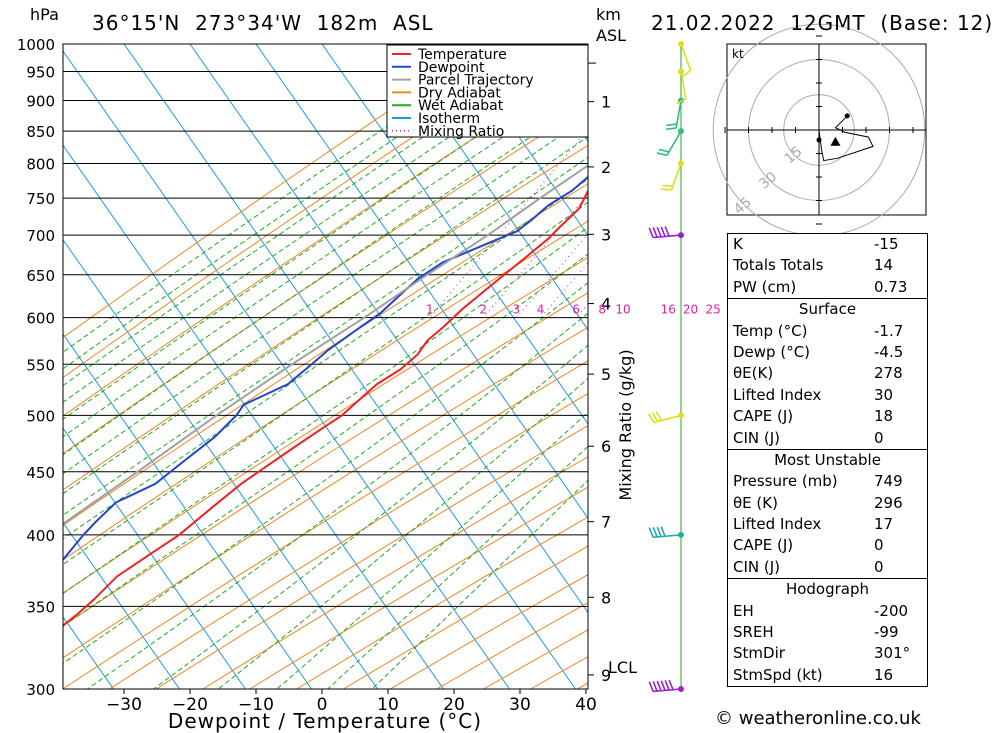  What do you see at coordinates (476, 81) in the screenshot?
I see `legend-label: Parcel Trajectory` at bounding box center [476, 81].